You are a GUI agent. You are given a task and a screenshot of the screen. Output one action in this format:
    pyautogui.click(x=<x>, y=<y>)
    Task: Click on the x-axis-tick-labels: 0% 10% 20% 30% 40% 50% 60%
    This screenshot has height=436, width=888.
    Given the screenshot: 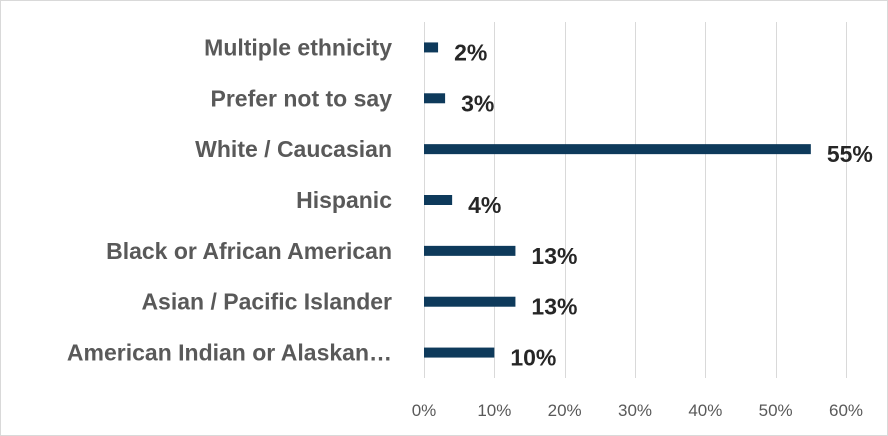 What is the action you would take?
    pyautogui.click(x=637, y=410)
    